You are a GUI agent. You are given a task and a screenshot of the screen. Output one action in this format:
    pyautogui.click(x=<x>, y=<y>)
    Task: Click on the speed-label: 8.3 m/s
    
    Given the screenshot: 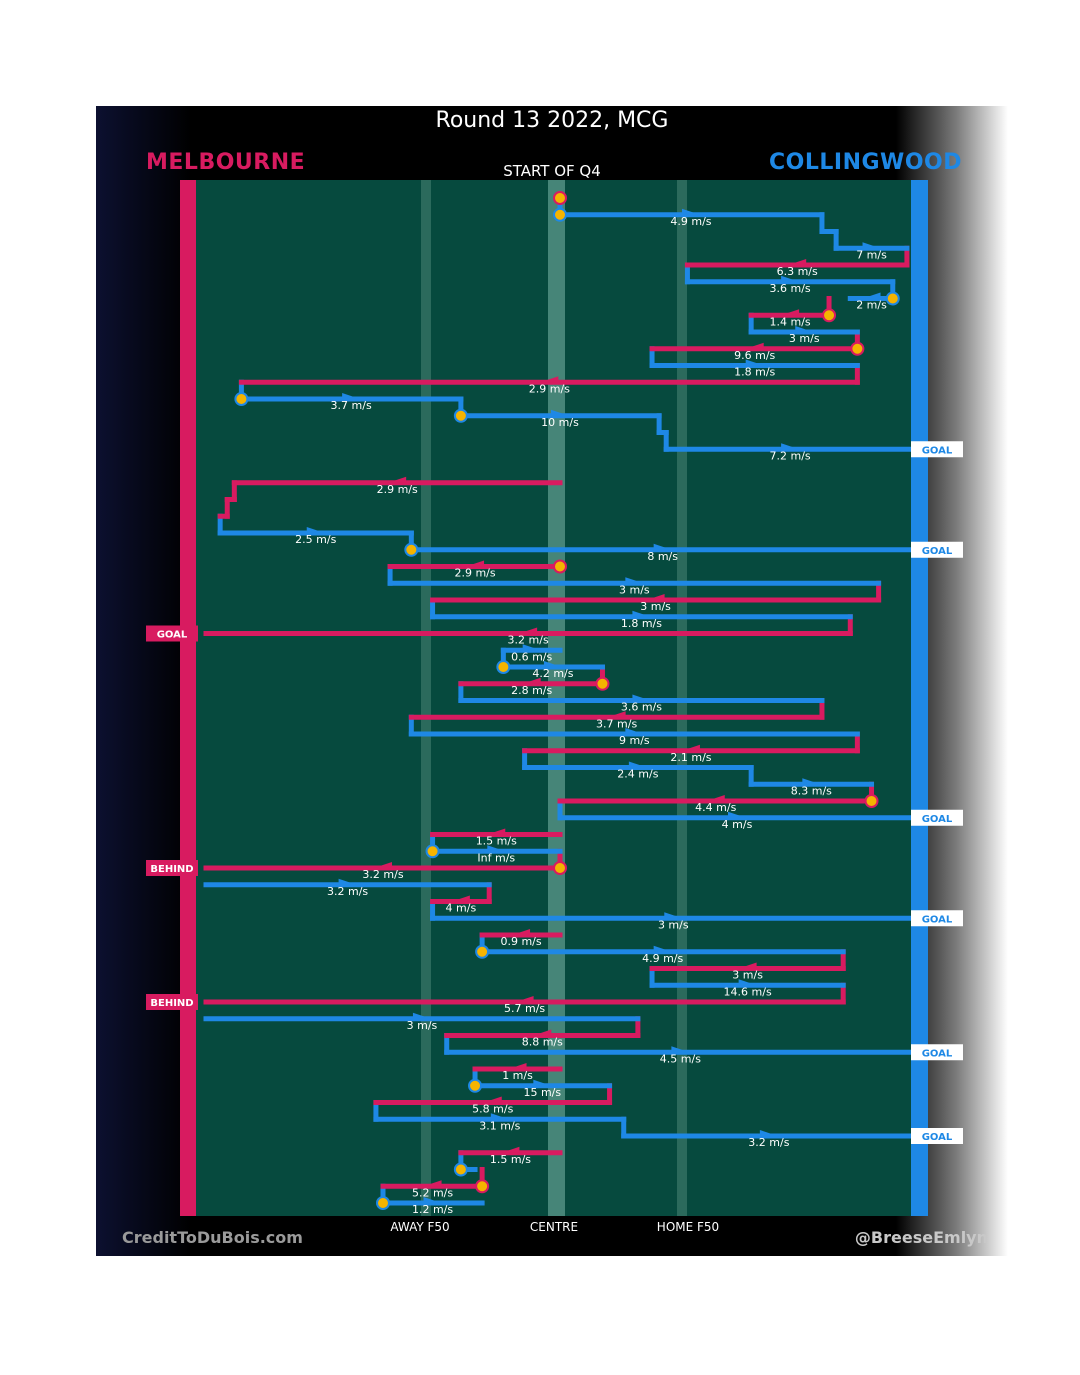 What is the action you would take?
    pyautogui.click(x=811, y=790)
    